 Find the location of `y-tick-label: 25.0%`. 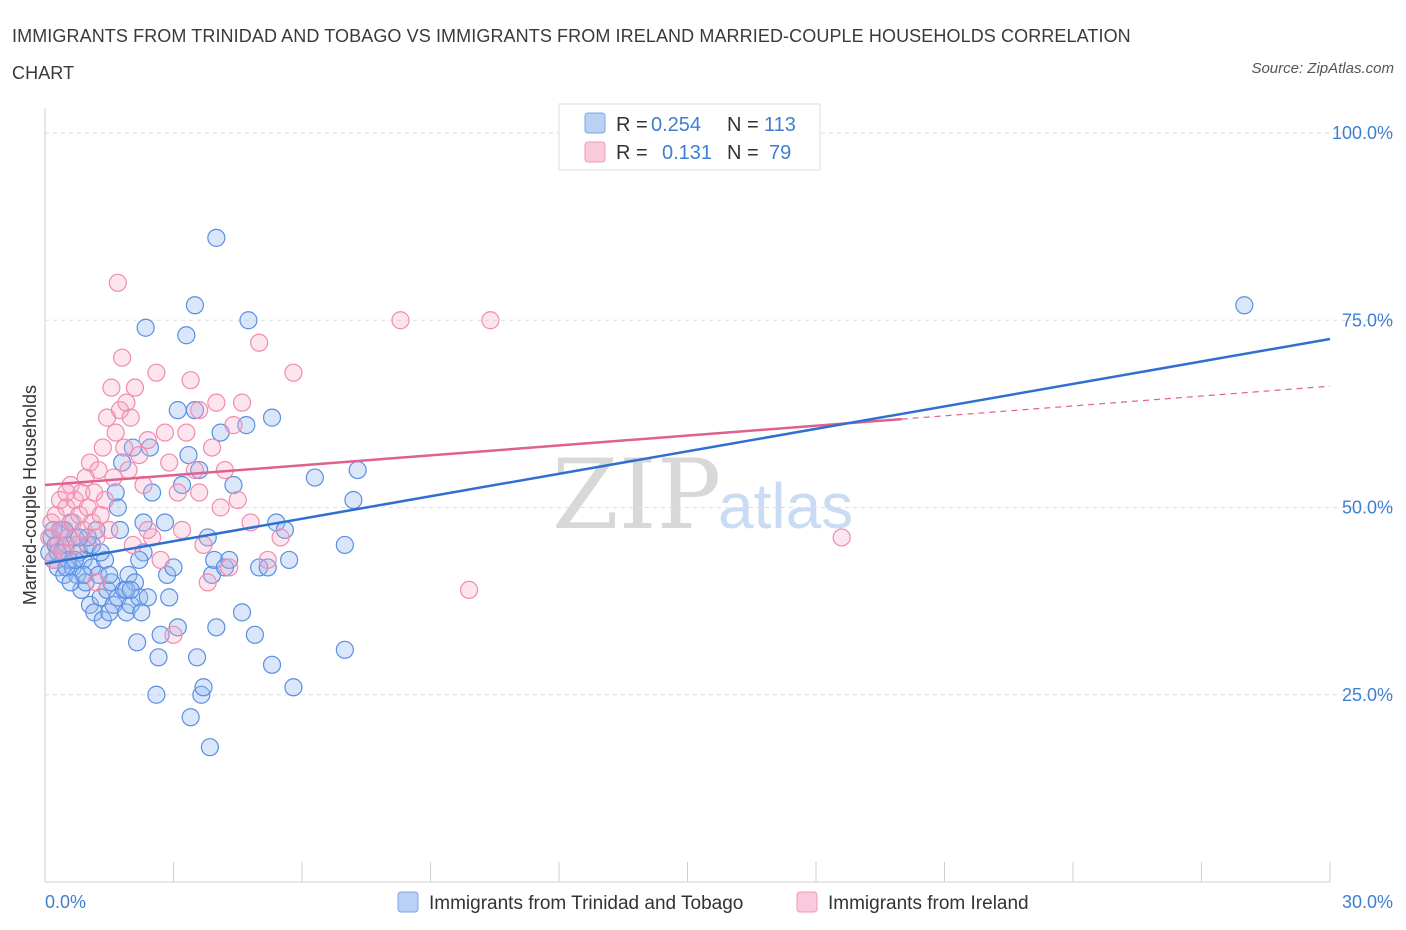

y-tick-label: 25.0% is located at coordinates (1367, 695).